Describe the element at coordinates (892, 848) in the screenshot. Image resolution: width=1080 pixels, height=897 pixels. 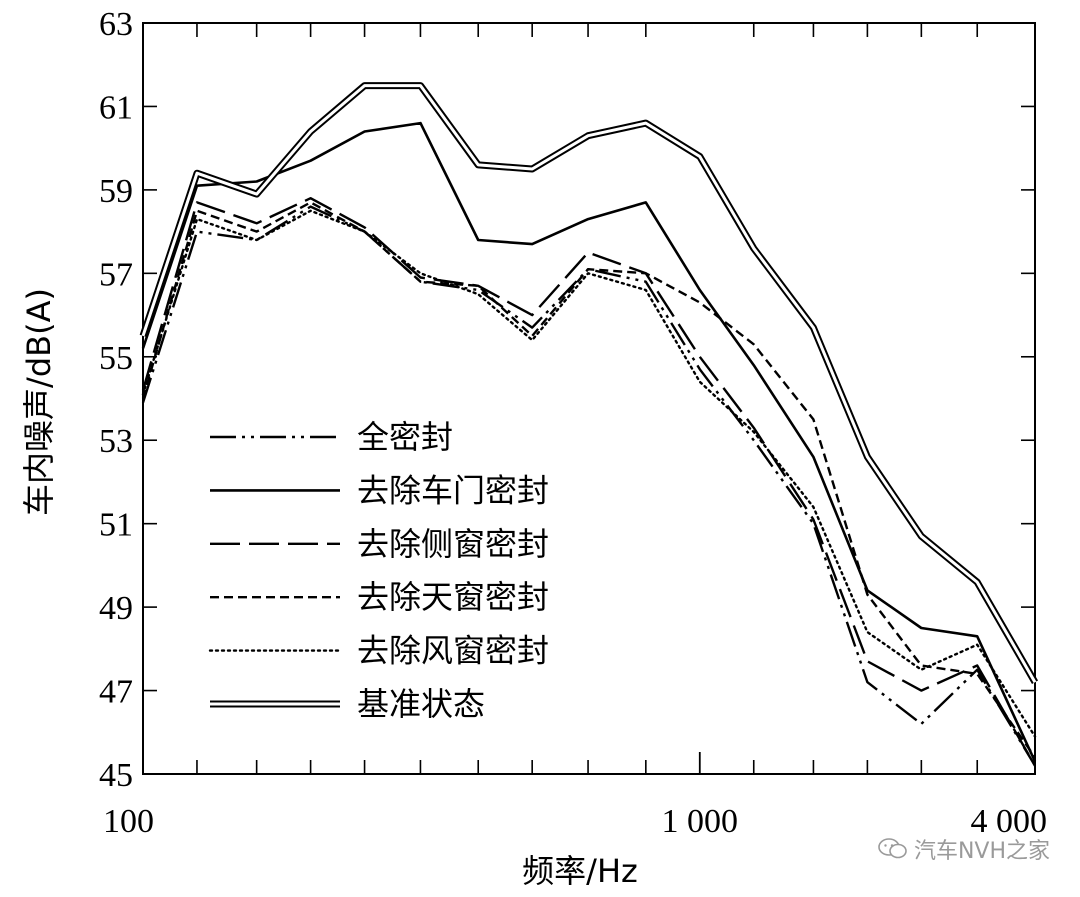
I see `wechat-icon` at that location.